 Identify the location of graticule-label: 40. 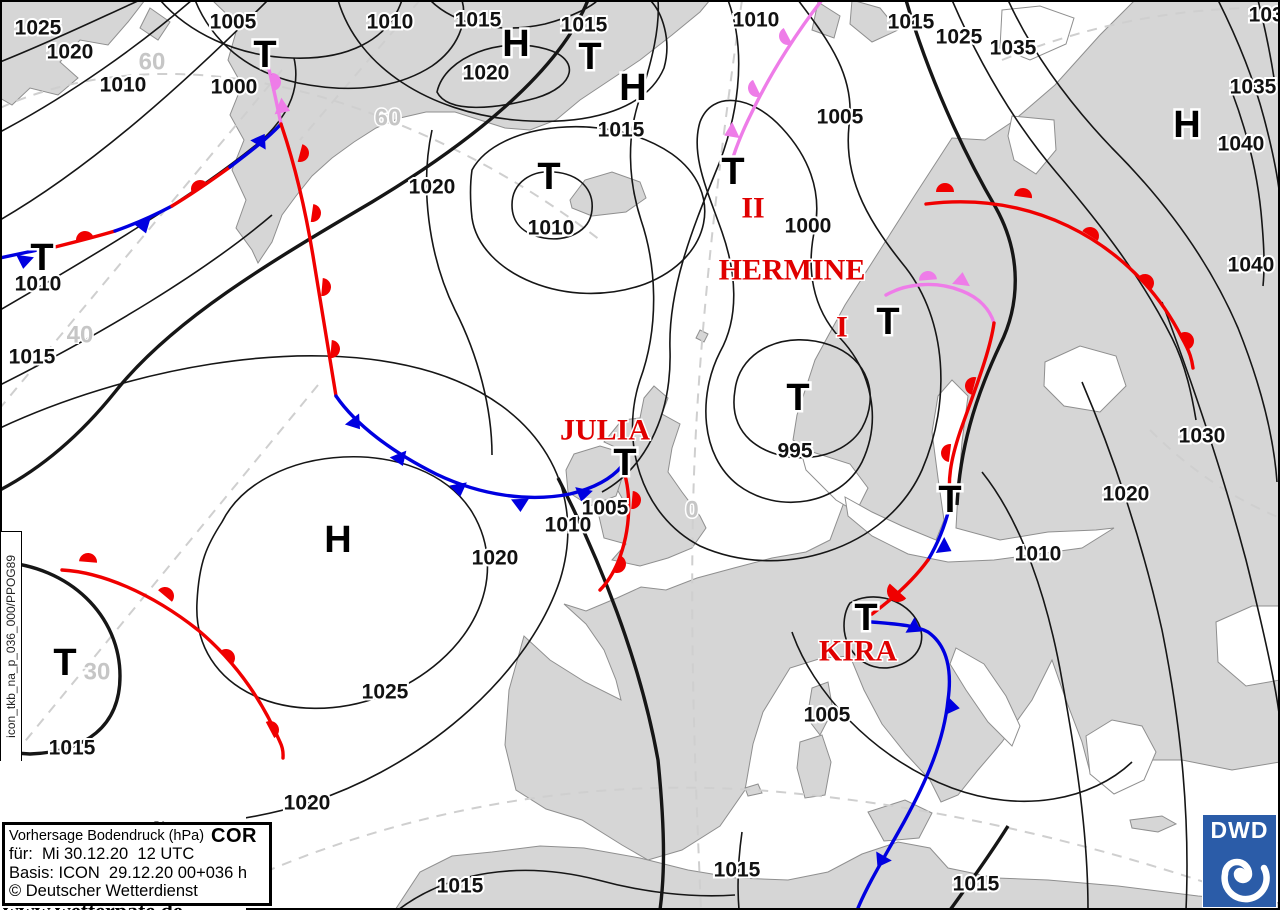
(80, 335).